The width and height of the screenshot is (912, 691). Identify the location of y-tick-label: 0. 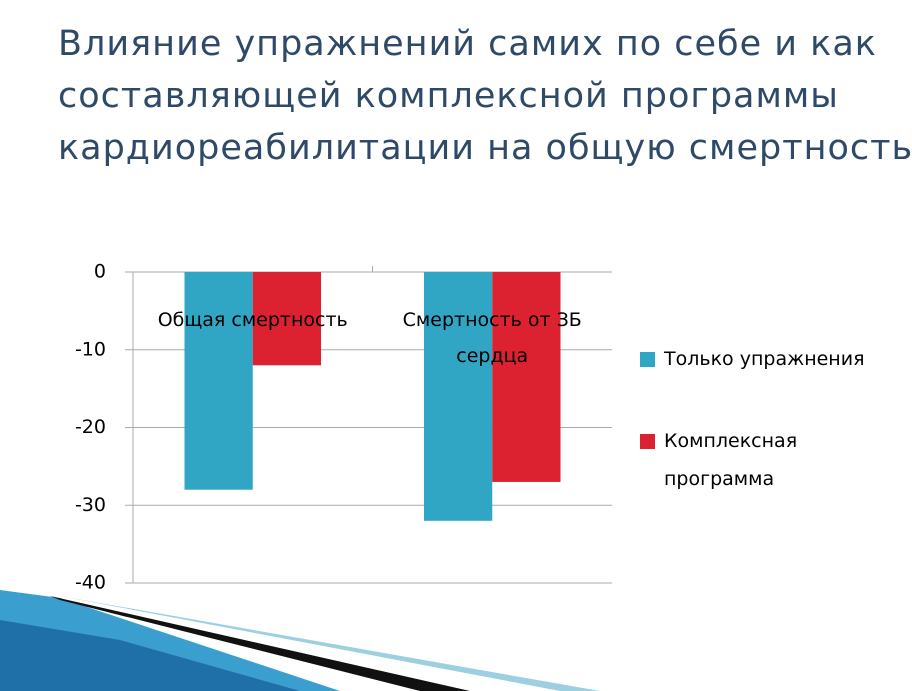
(100, 272).